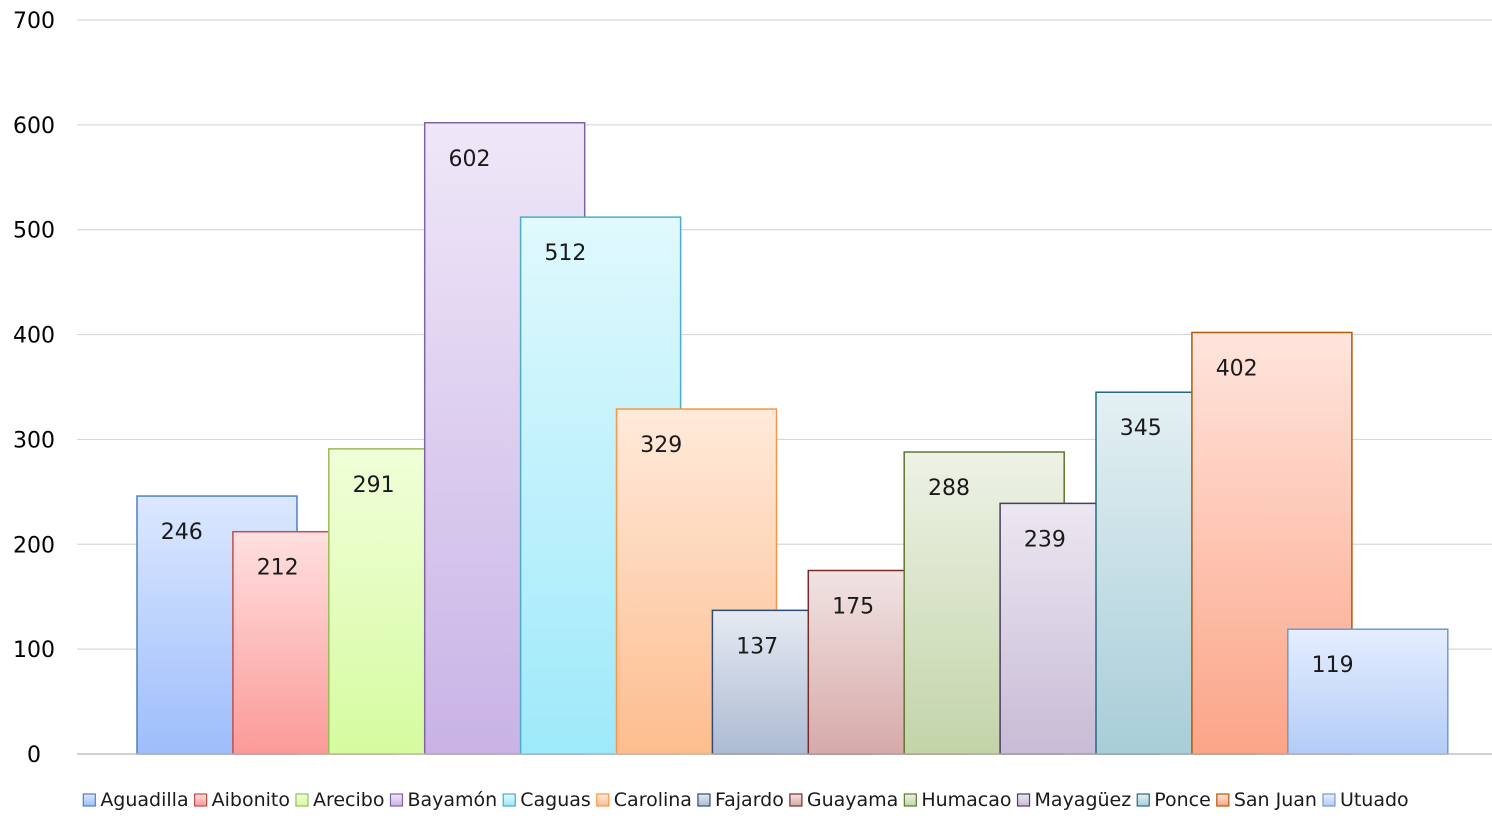 Image resolution: width=1492 pixels, height=823 pixels. I want to click on bar, so click(1368, 691).